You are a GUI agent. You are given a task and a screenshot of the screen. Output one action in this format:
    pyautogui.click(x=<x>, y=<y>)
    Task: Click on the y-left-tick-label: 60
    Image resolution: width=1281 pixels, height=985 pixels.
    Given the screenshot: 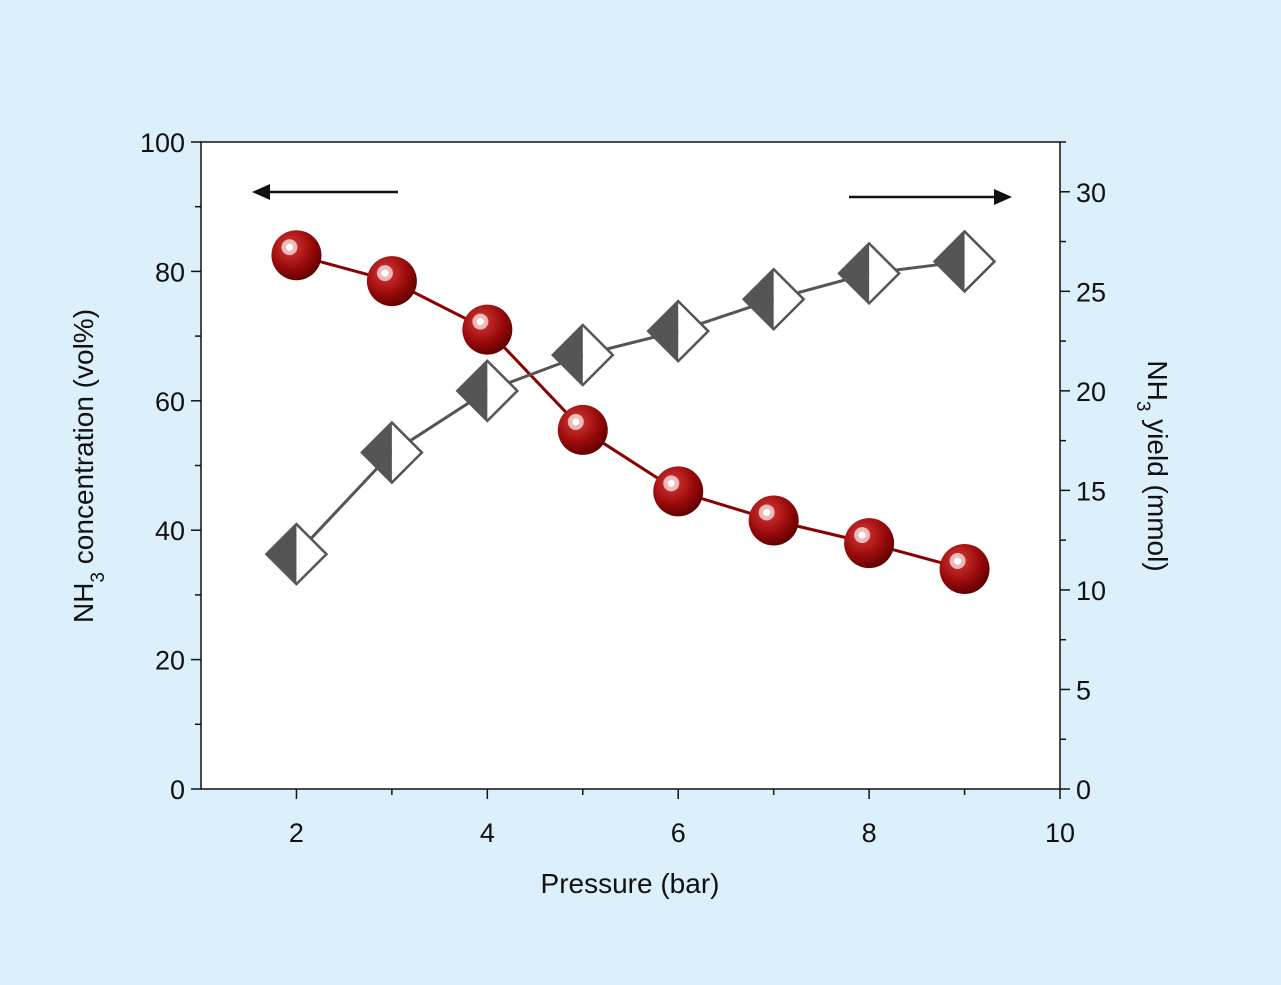 What is the action you would take?
    pyautogui.click(x=170, y=402)
    